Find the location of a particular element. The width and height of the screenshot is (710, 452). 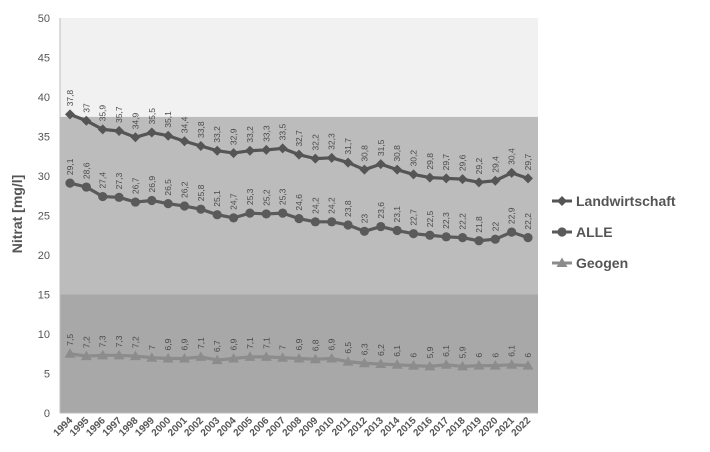

legend-label: Landwirtschaft is located at coordinates (626, 201).